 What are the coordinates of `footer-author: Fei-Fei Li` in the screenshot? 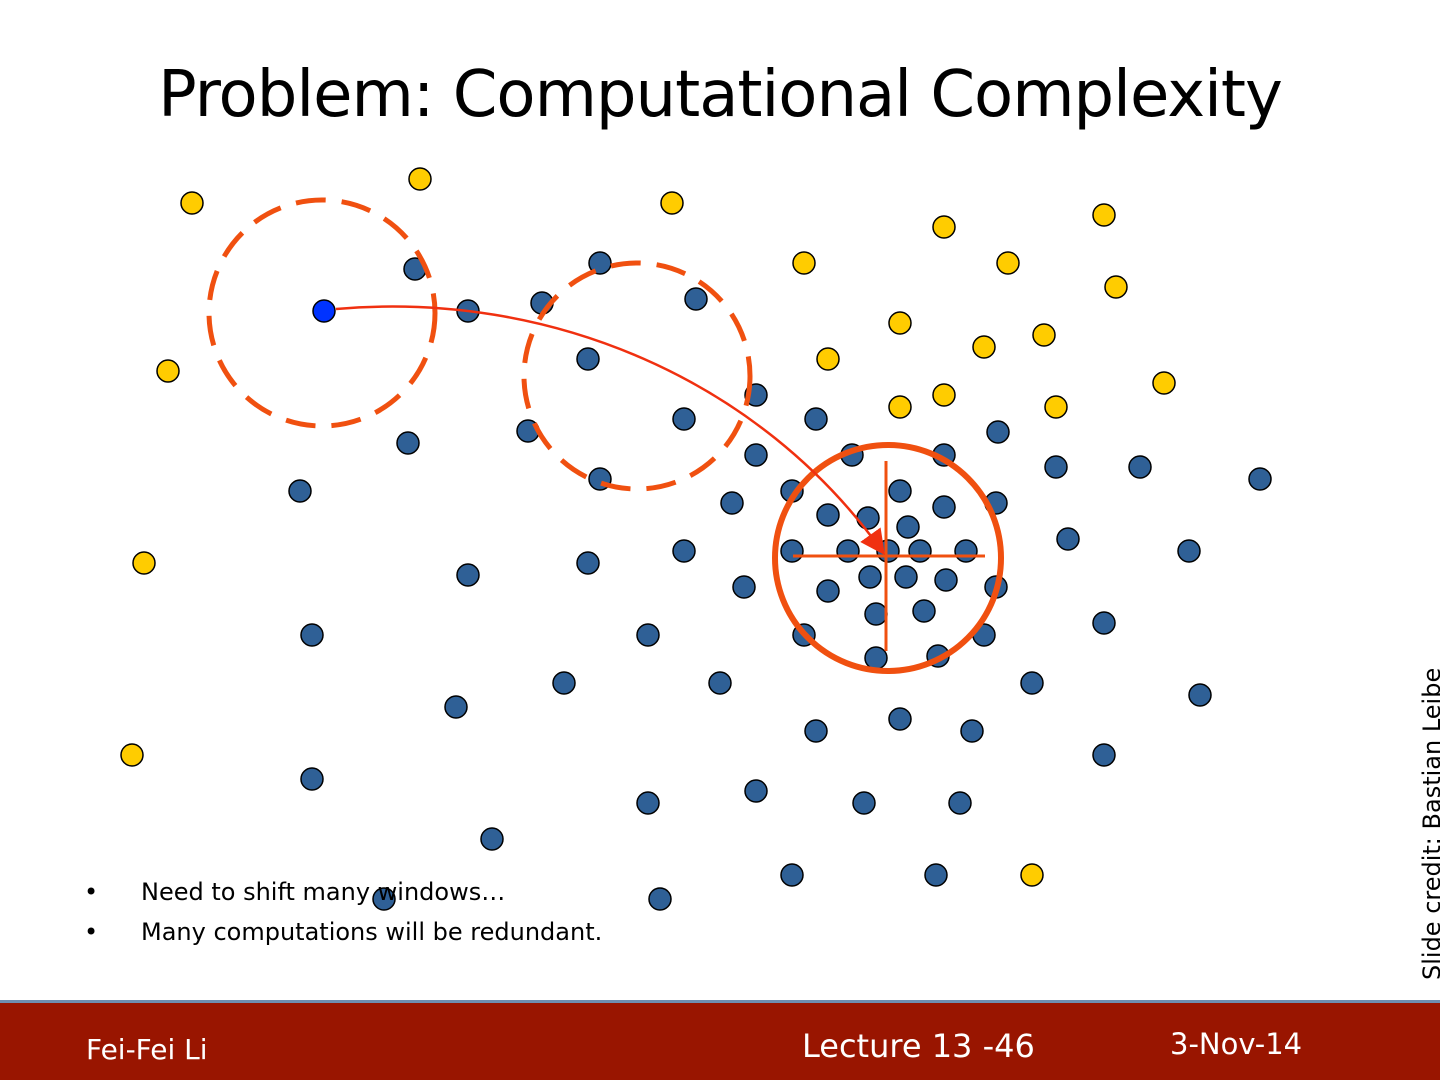 It's located at (147, 1049).